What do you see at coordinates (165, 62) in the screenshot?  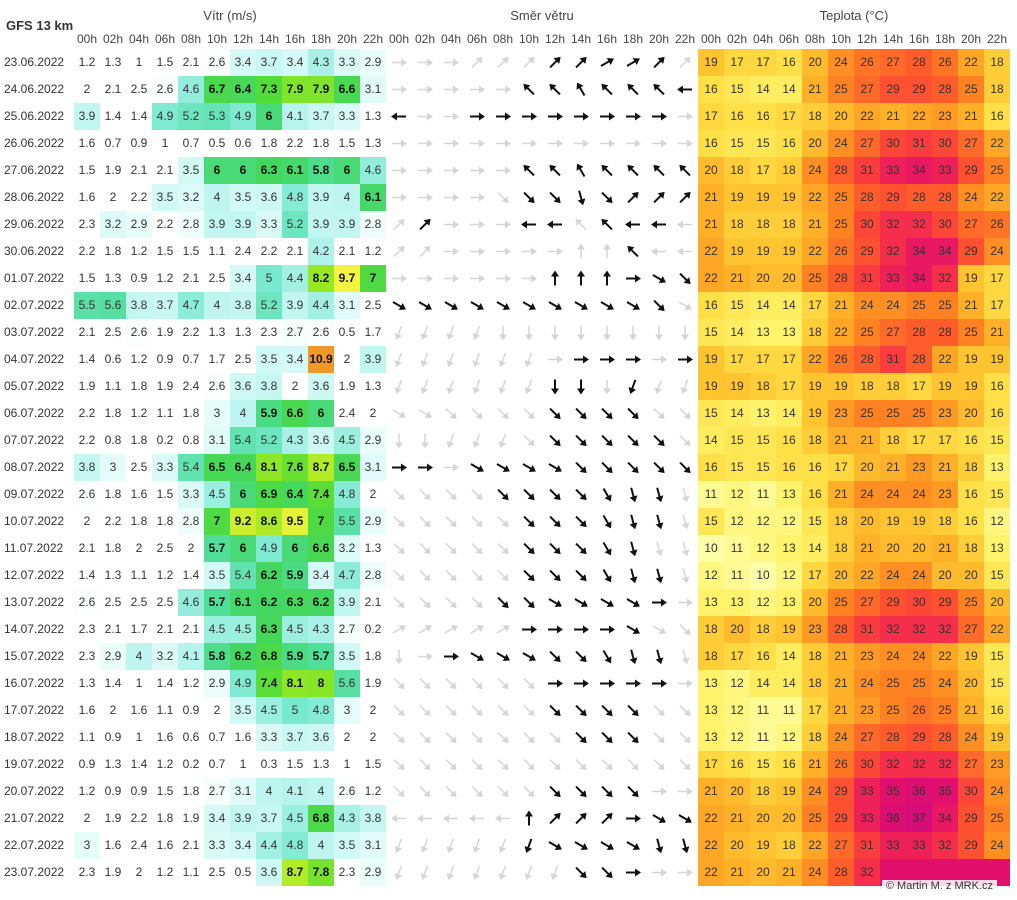 I see `wind-speed-cell: 1.5` at bounding box center [165, 62].